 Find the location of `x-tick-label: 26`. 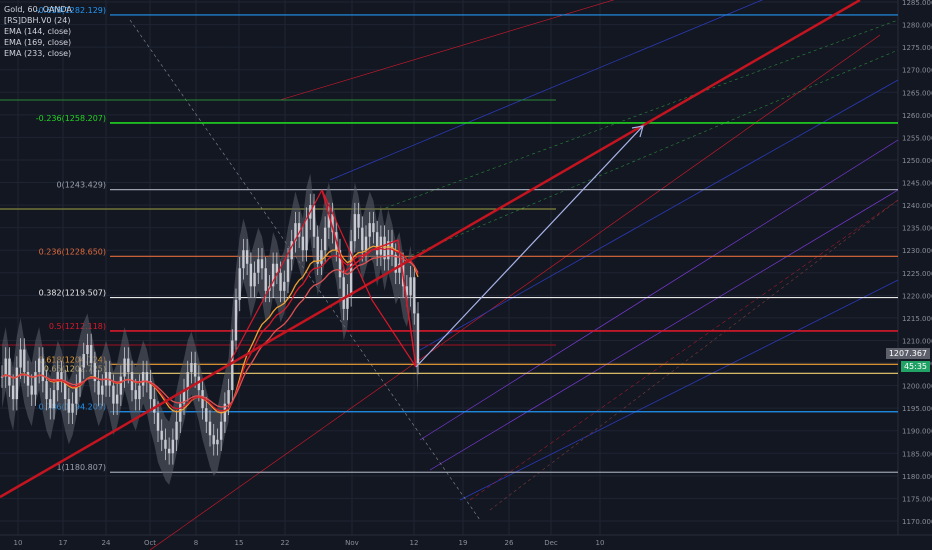

x-tick-label: 26 is located at coordinates (509, 543).